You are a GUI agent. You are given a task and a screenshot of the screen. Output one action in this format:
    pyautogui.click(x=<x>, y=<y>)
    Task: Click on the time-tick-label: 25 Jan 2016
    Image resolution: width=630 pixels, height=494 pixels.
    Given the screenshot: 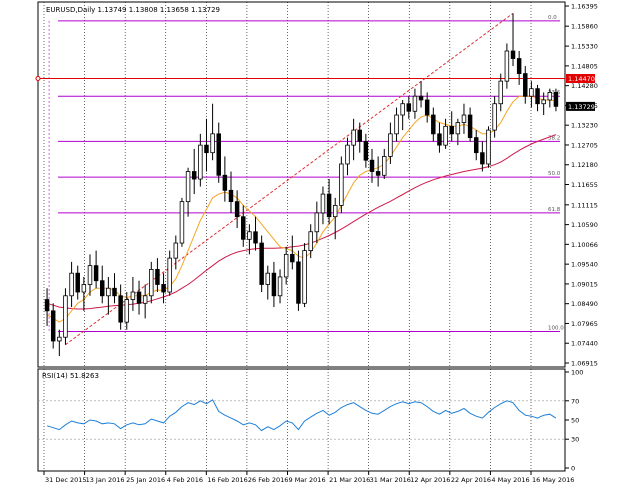 What is the action you would take?
    pyautogui.click(x=145, y=480)
    